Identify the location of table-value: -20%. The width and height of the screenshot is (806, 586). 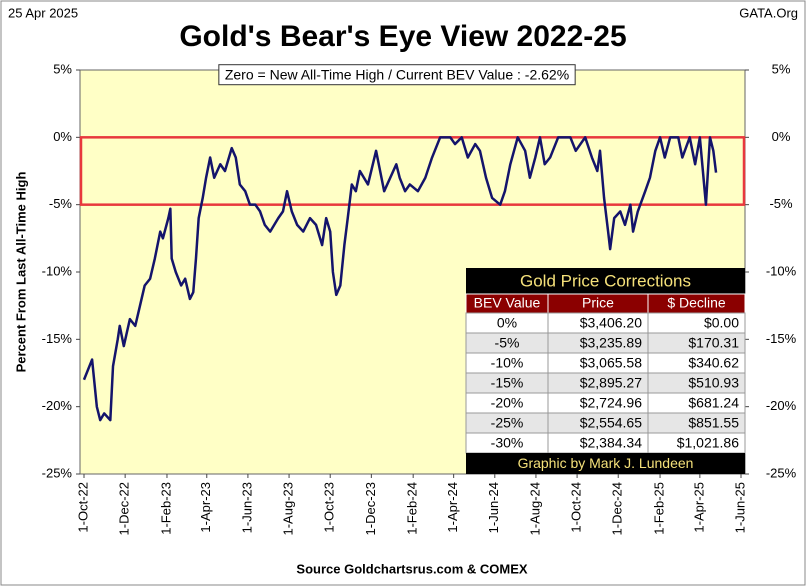
(507, 403).